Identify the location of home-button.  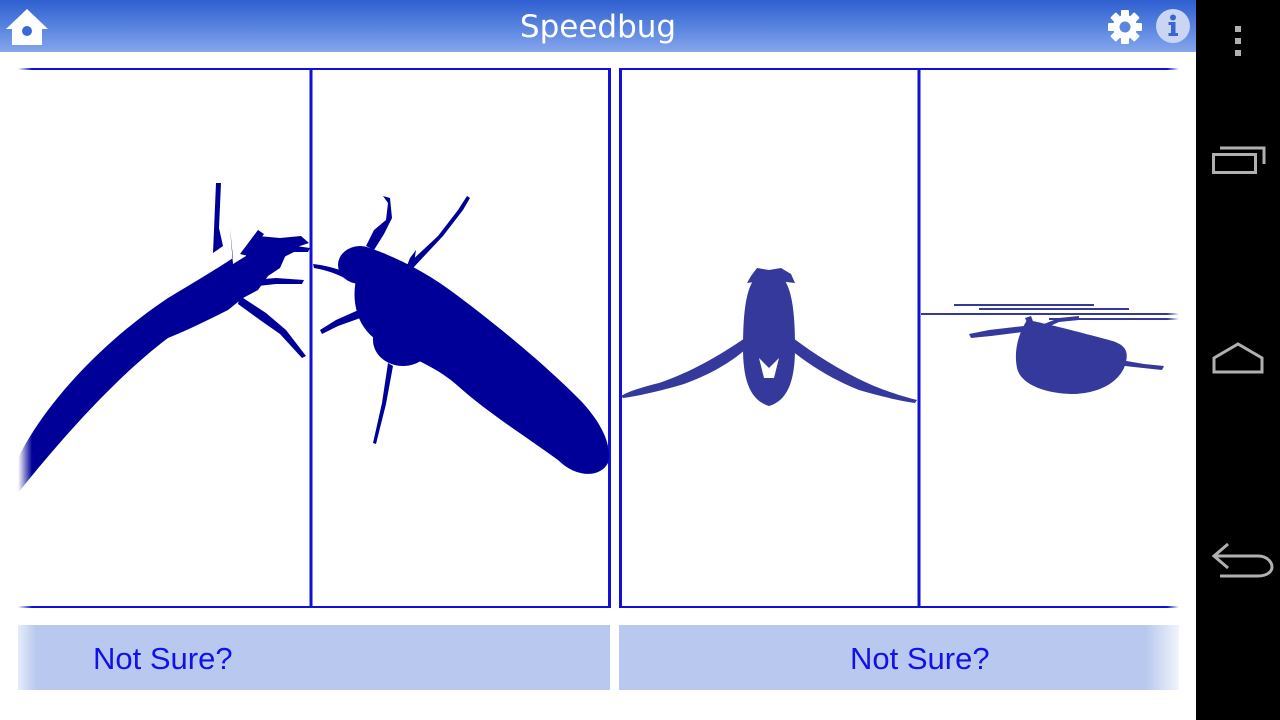
(27, 27).